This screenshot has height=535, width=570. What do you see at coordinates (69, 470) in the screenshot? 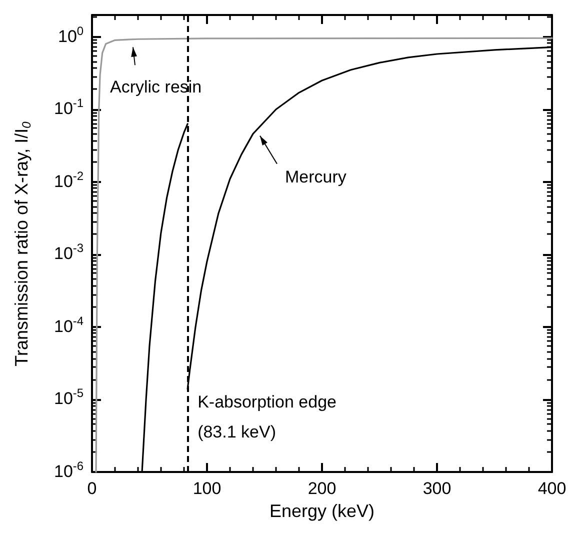
I see `y-tick-label: 10$^{-6}$` at bounding box center [69, 470].